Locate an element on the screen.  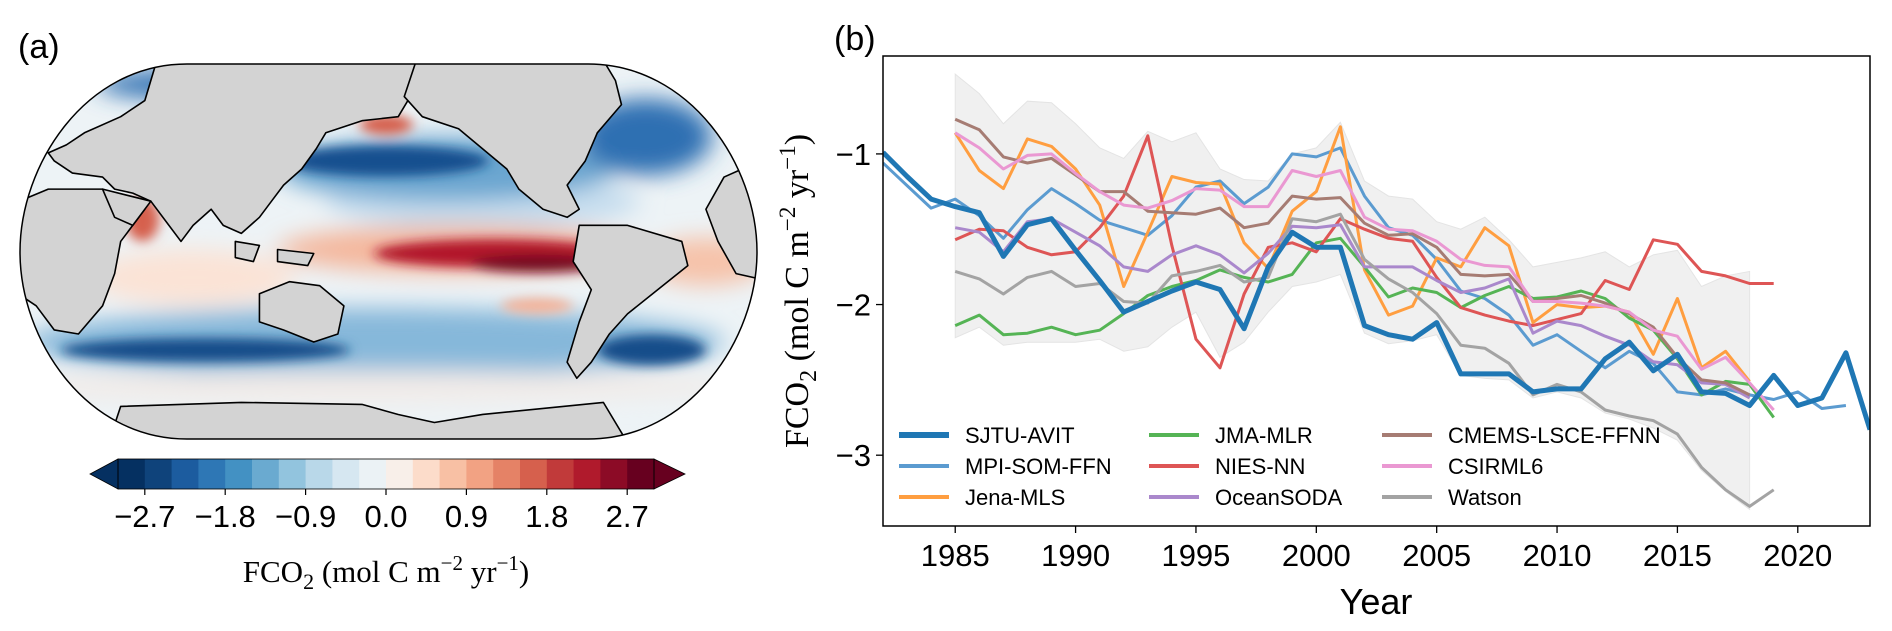
legend-entry: OceanSODA is located at coordinates (1245, 497).